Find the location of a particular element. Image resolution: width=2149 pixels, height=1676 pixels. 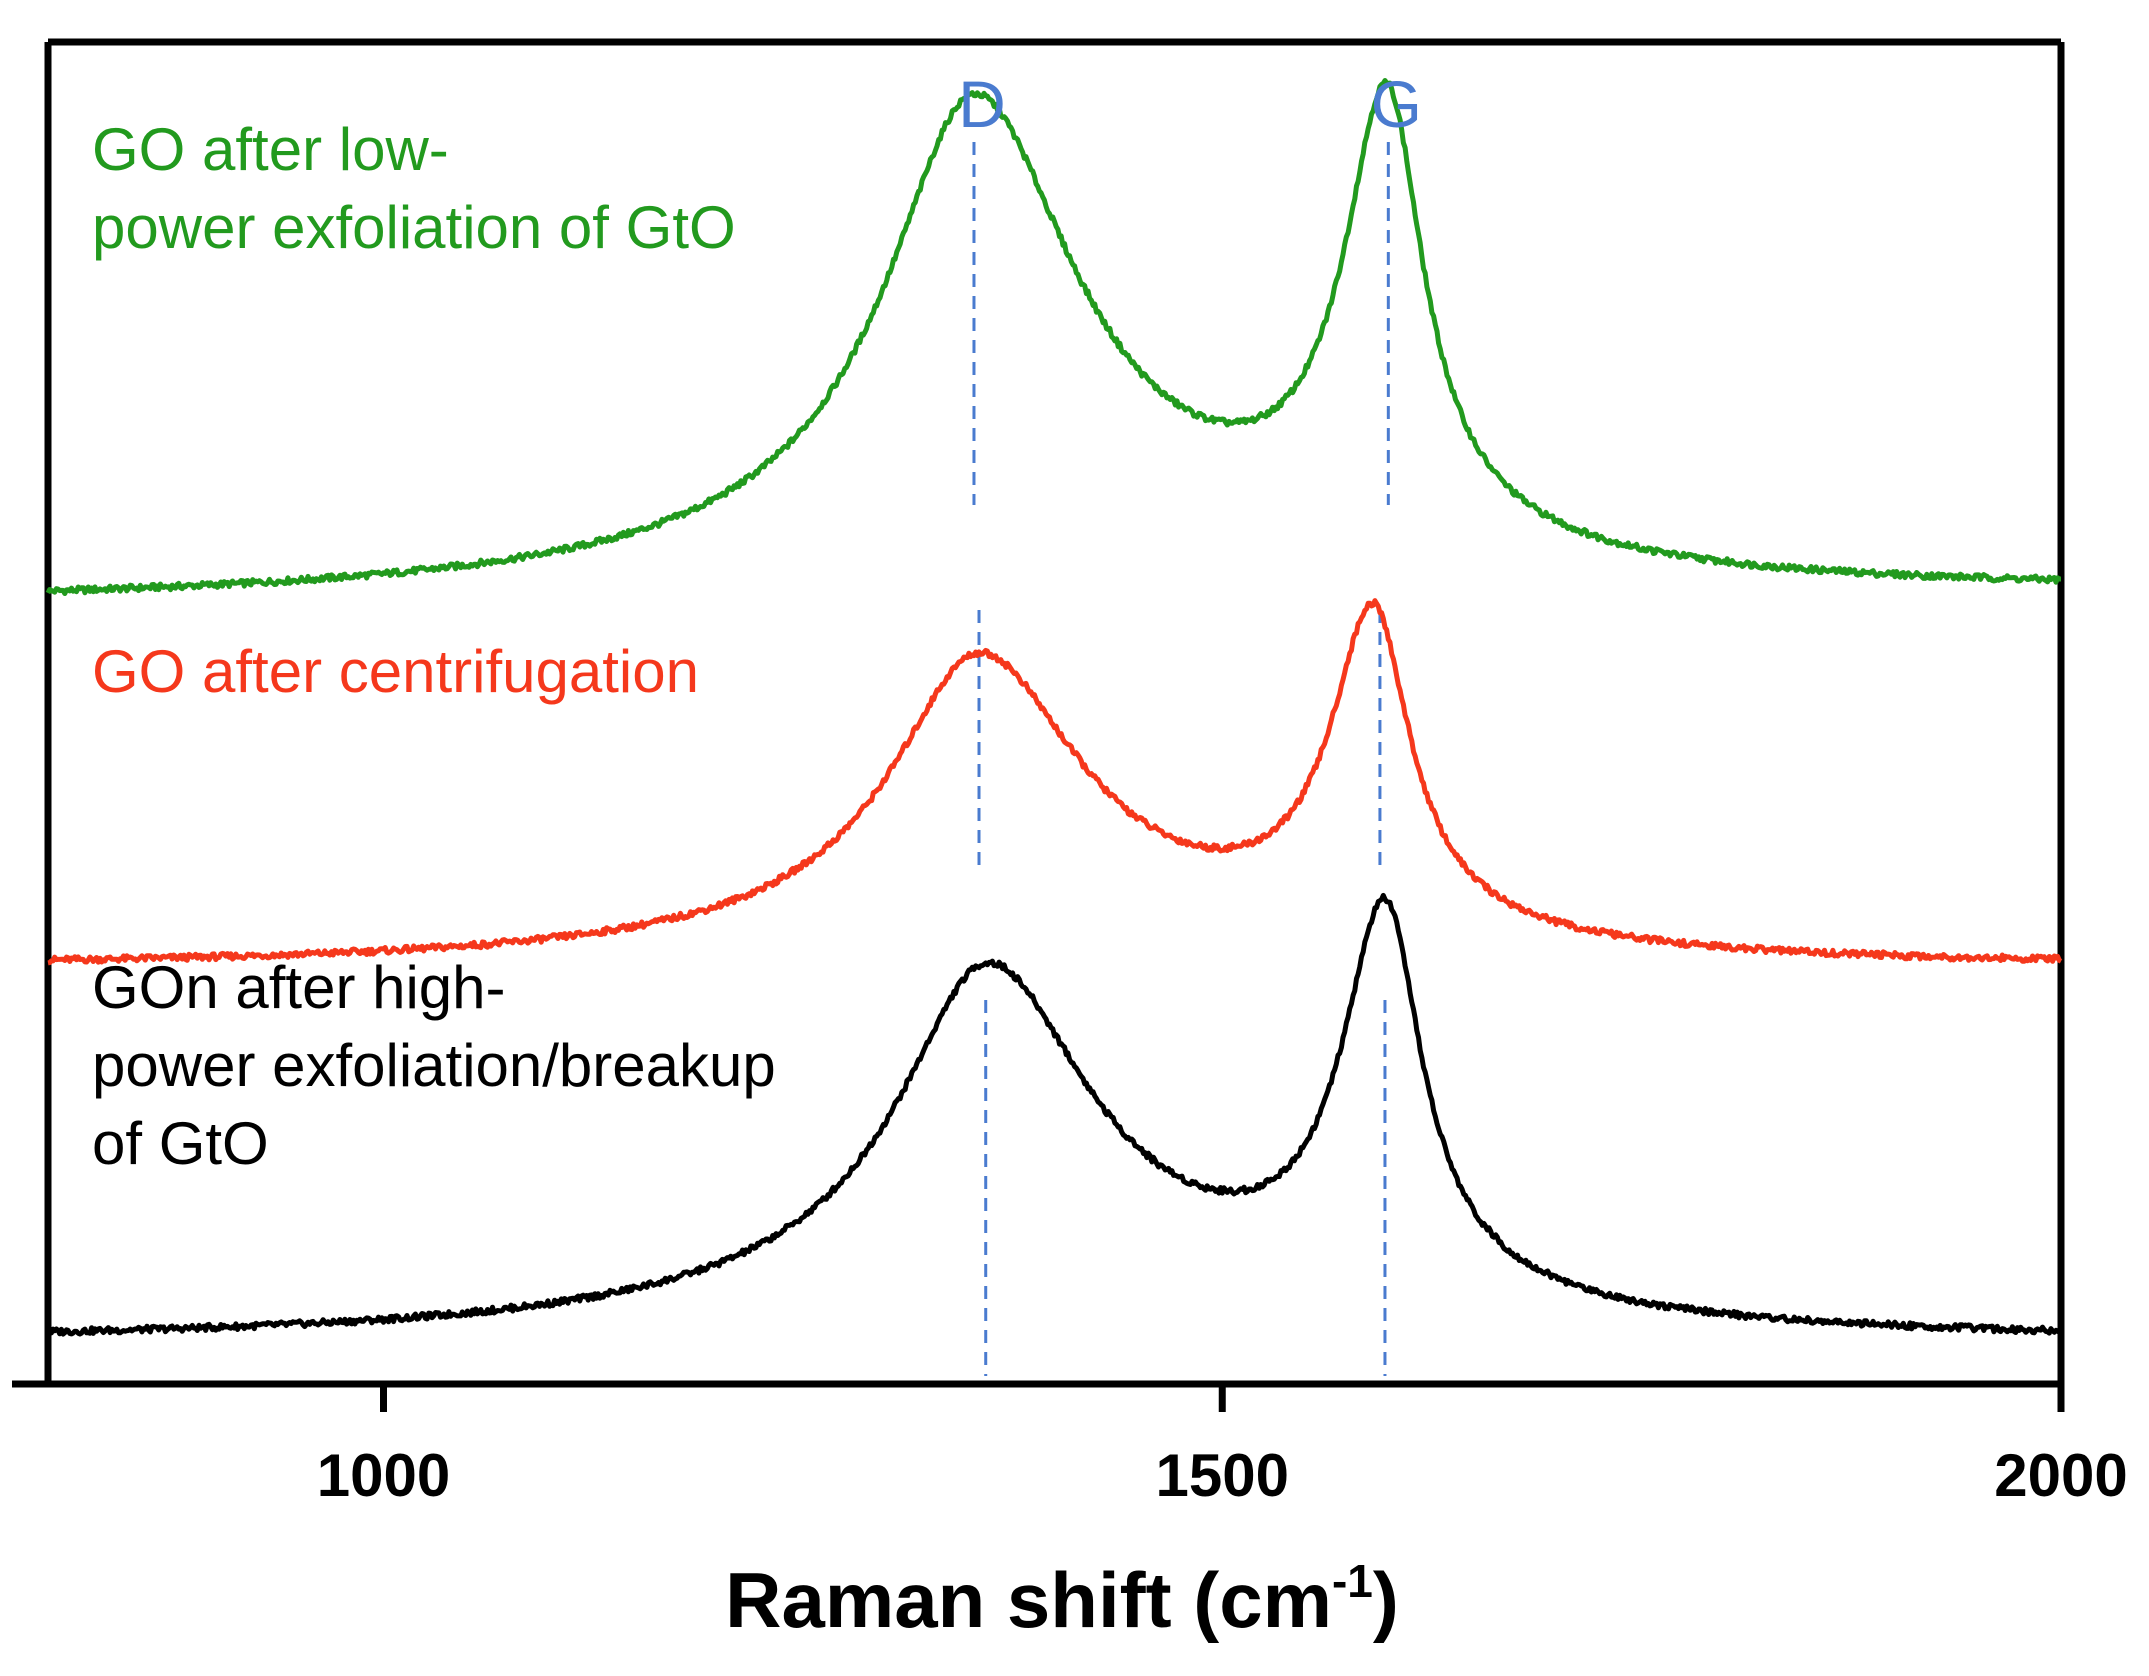

peak-label-D: D is located at coordinates (982, 104).